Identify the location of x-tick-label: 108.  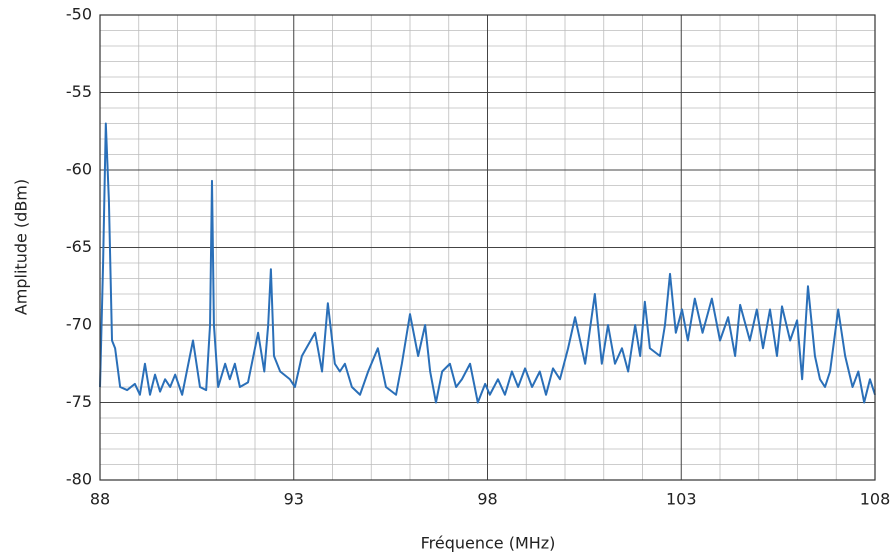
(875, 499).